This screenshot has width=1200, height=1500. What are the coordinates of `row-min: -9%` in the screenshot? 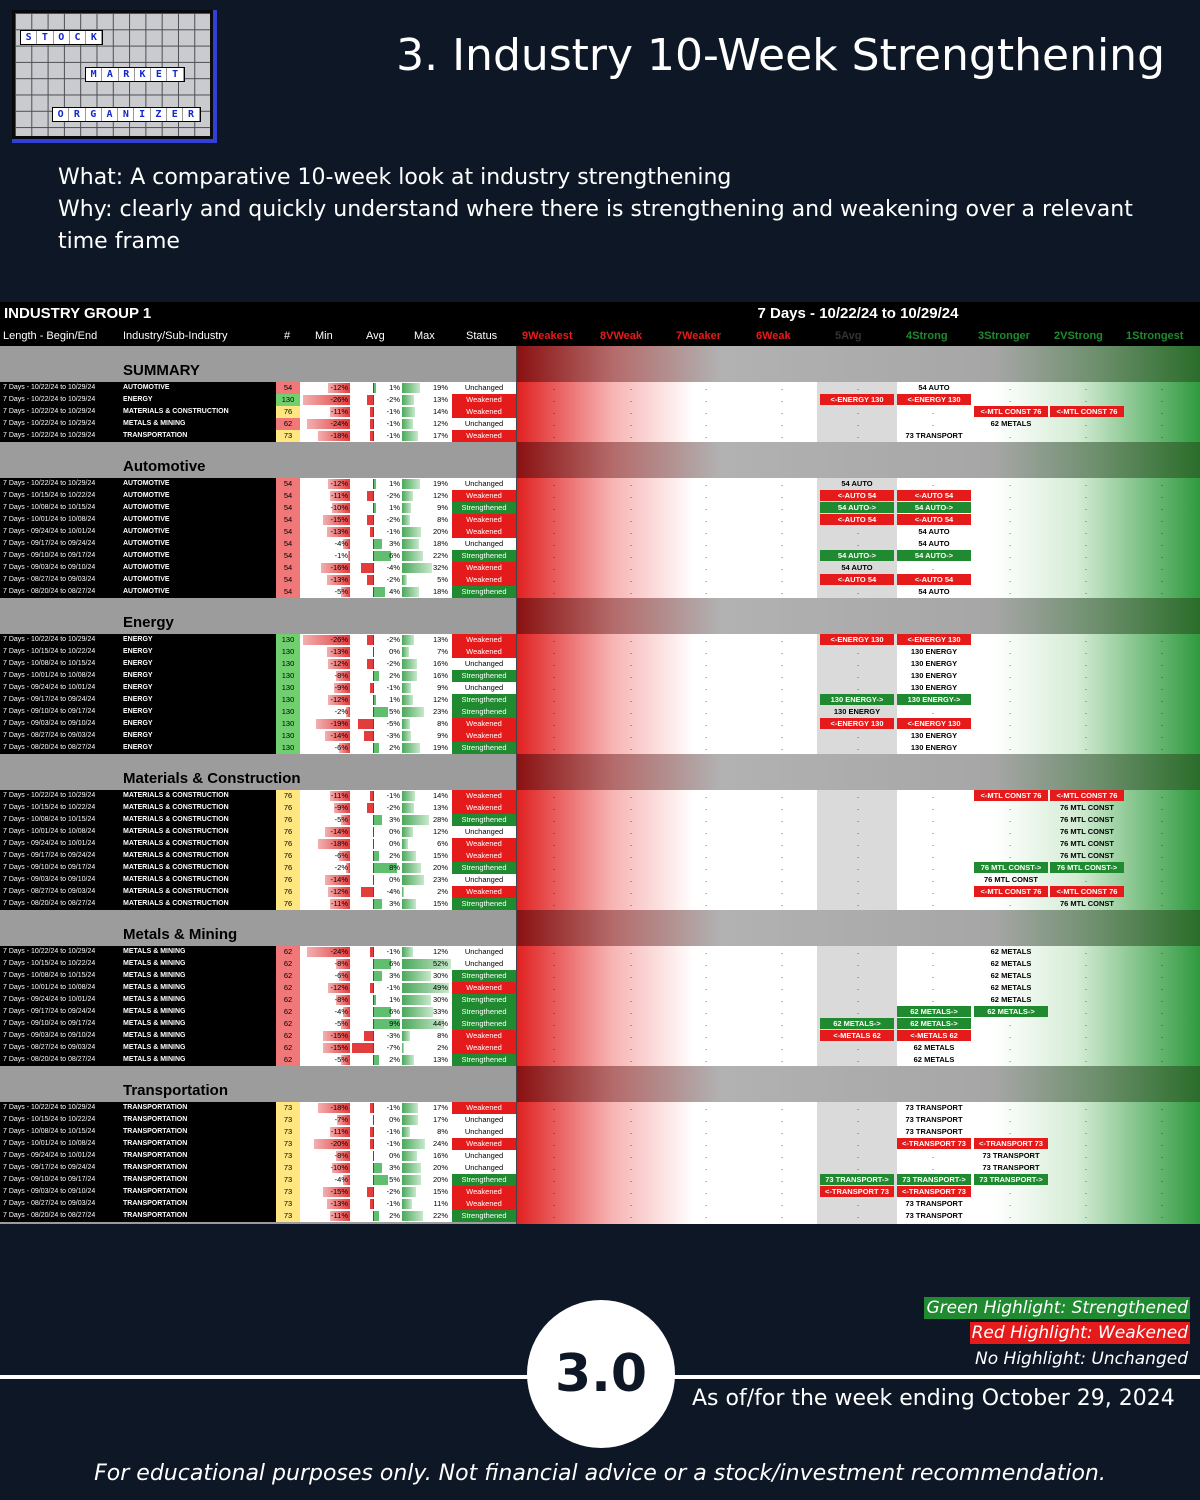 It's located at (341, 687).